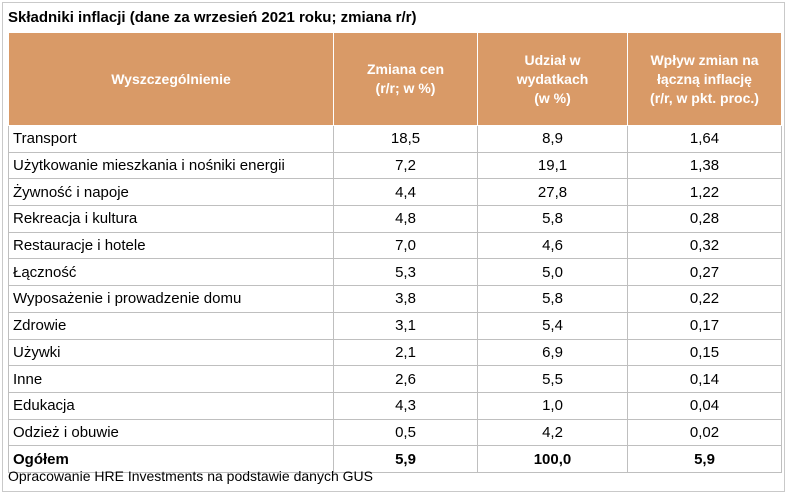 This screenshot has width=788, height=496. What do you see at coordinates (171, 139) in the screenshot?
I see `row-label: Transport` at bounding box center [171, 139].